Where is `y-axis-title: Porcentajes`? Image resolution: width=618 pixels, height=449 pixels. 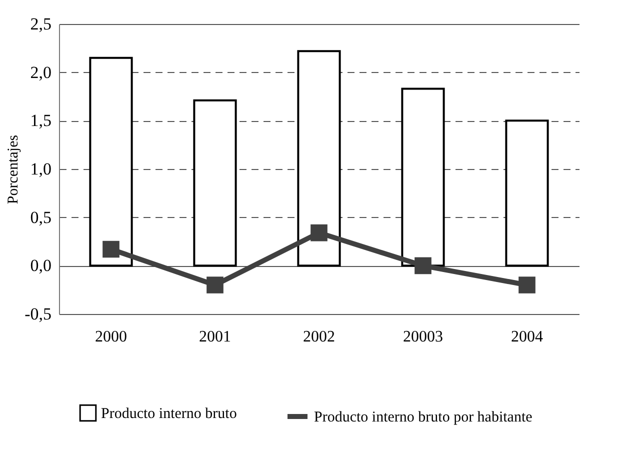
y-axis-title: Porcentajes is located at coordinates (14, 169).